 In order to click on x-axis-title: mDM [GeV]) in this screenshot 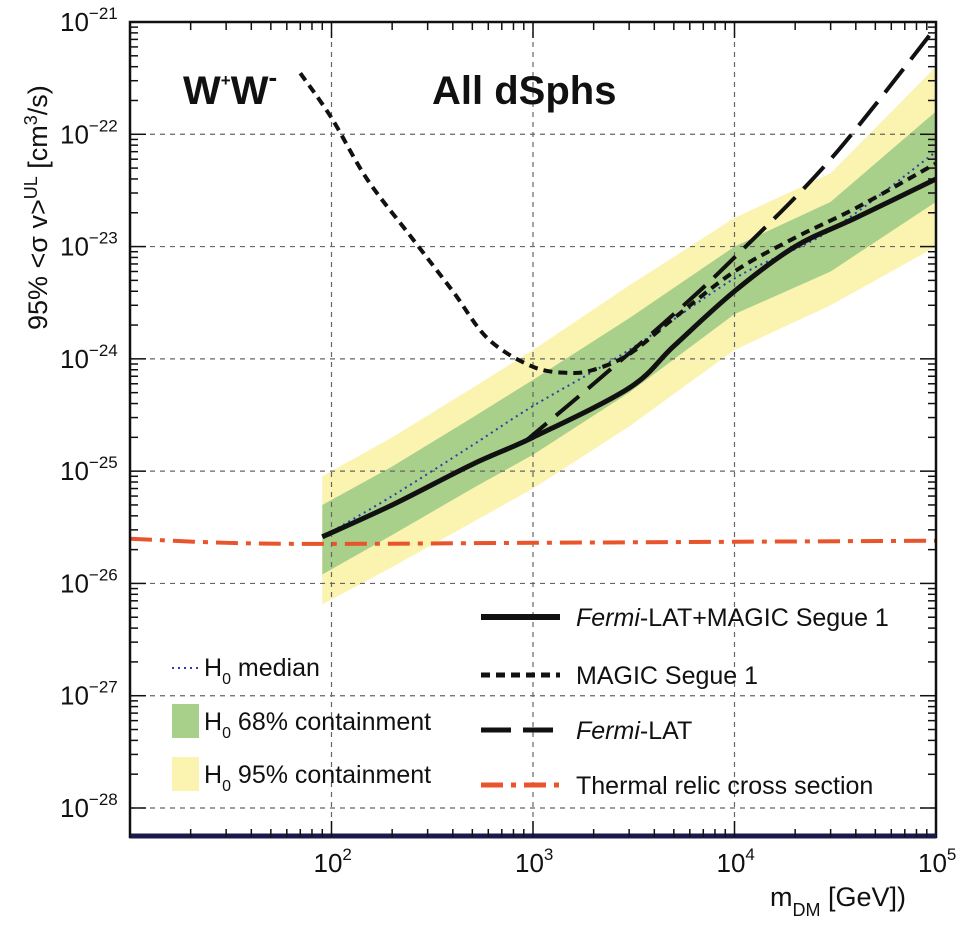, I will do `click(838, 901)`.